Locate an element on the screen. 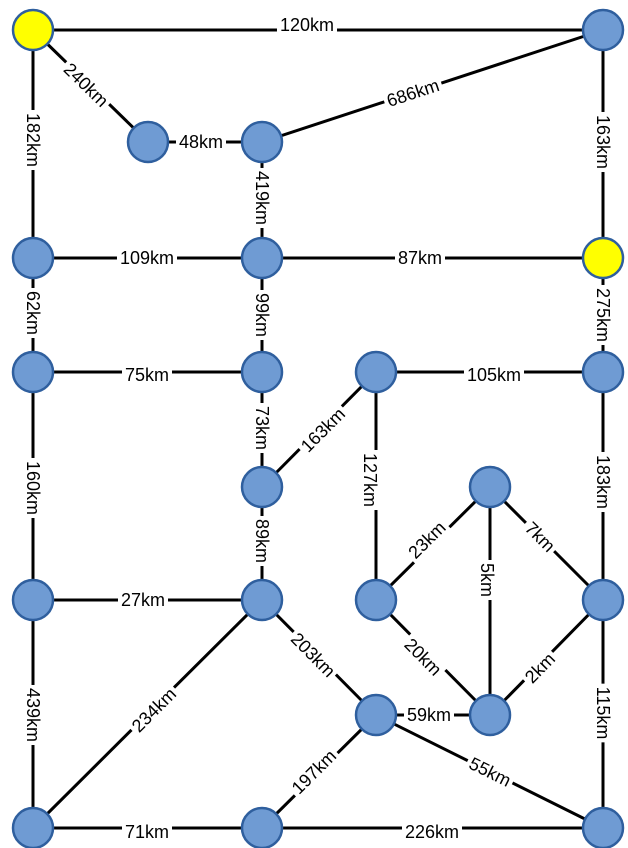 This screenshot has height=848, width=628. edge-label-group: 115km is located at coordinates (603, 713).